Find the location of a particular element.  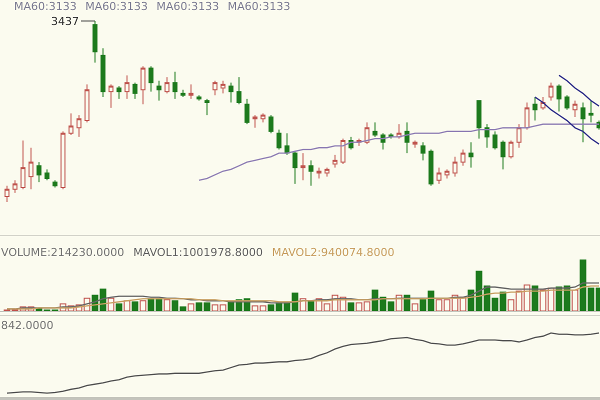

text: 842.0000 is located at coordinates (27, 325).